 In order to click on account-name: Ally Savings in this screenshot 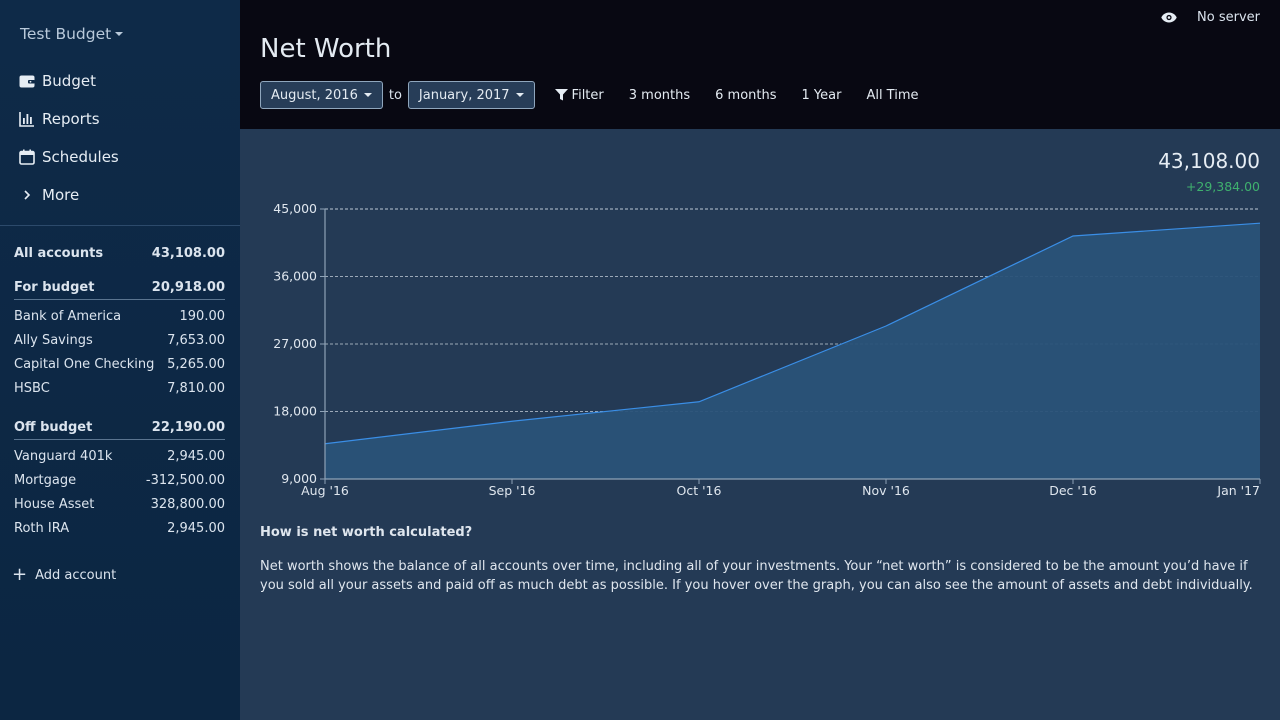, I will do `click(53, 340)`.